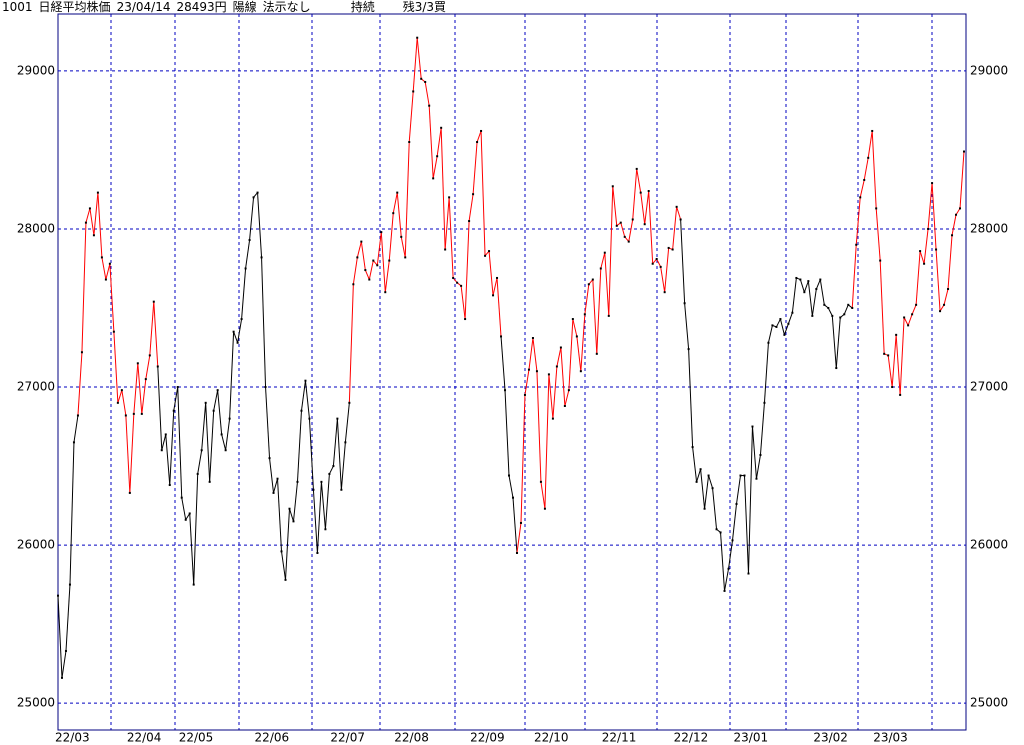 This screenshot has height=745, width=1024. I want to click on price: 28493円, so click(201, 7).